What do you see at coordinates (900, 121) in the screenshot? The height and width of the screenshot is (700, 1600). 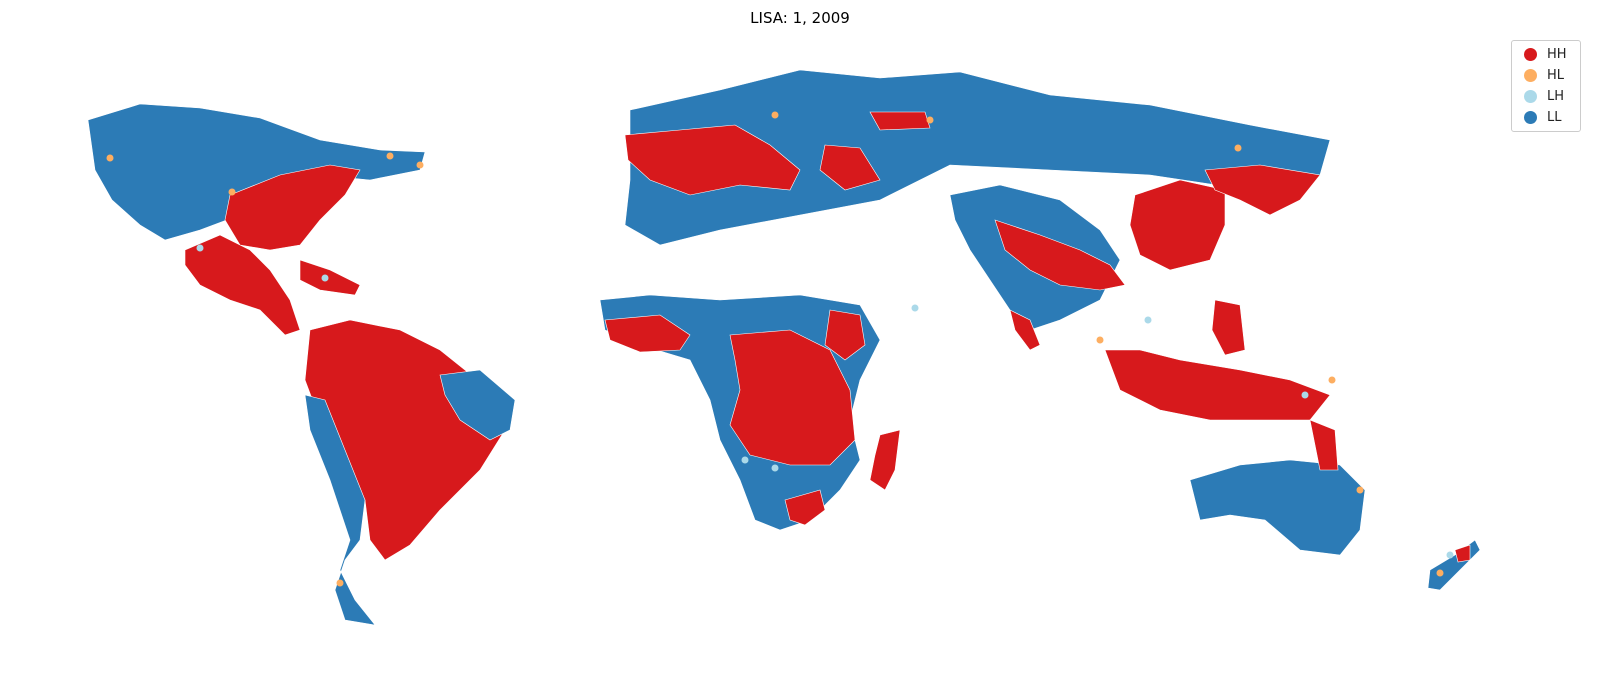 I see `region-russia-hh` at bounding box center [900, 121].